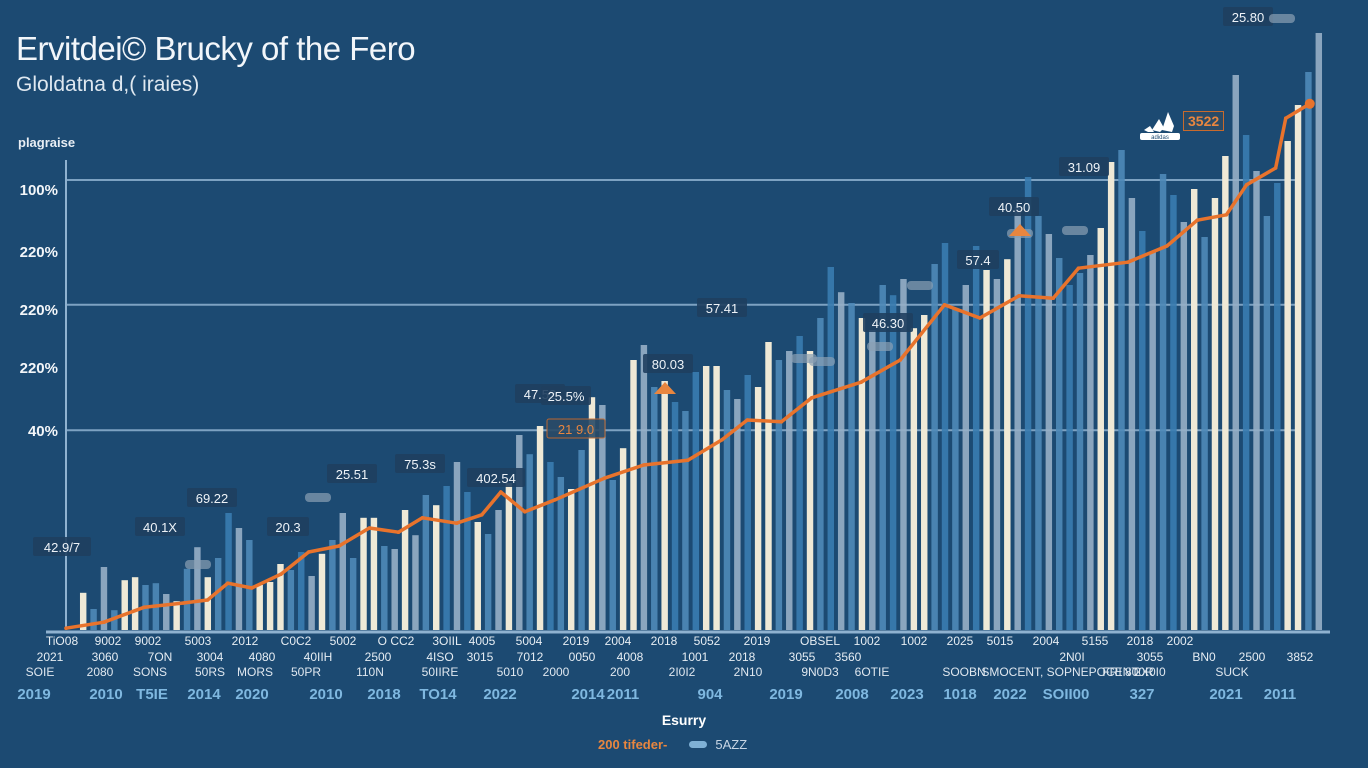 The width and height of the screenshot is (1368, 768). I want to click on annotation-label: 25.51, so click(352, 474).